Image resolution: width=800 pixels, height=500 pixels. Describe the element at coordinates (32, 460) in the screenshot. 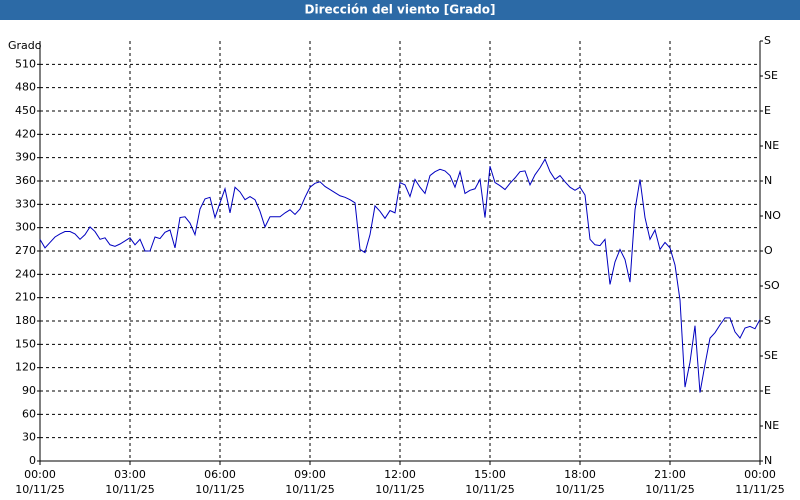

I see `y-tick-label: 0` at that location.